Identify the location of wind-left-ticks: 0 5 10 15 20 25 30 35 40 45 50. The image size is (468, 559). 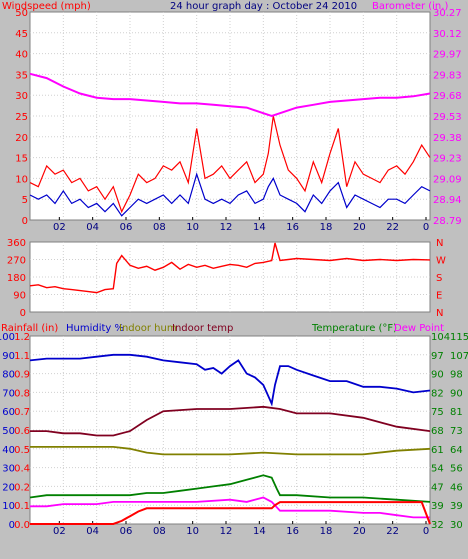
(21, 117).